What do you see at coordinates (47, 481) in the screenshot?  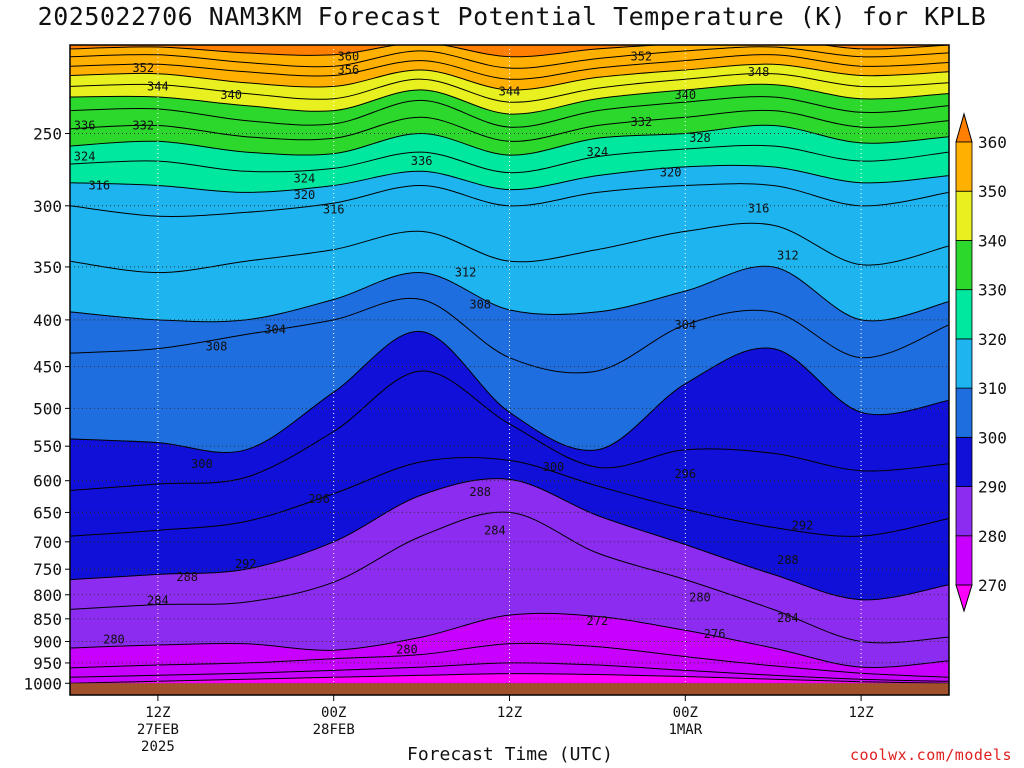 I see `y-tick-label-600: 600` at bounding box center [47, 481].